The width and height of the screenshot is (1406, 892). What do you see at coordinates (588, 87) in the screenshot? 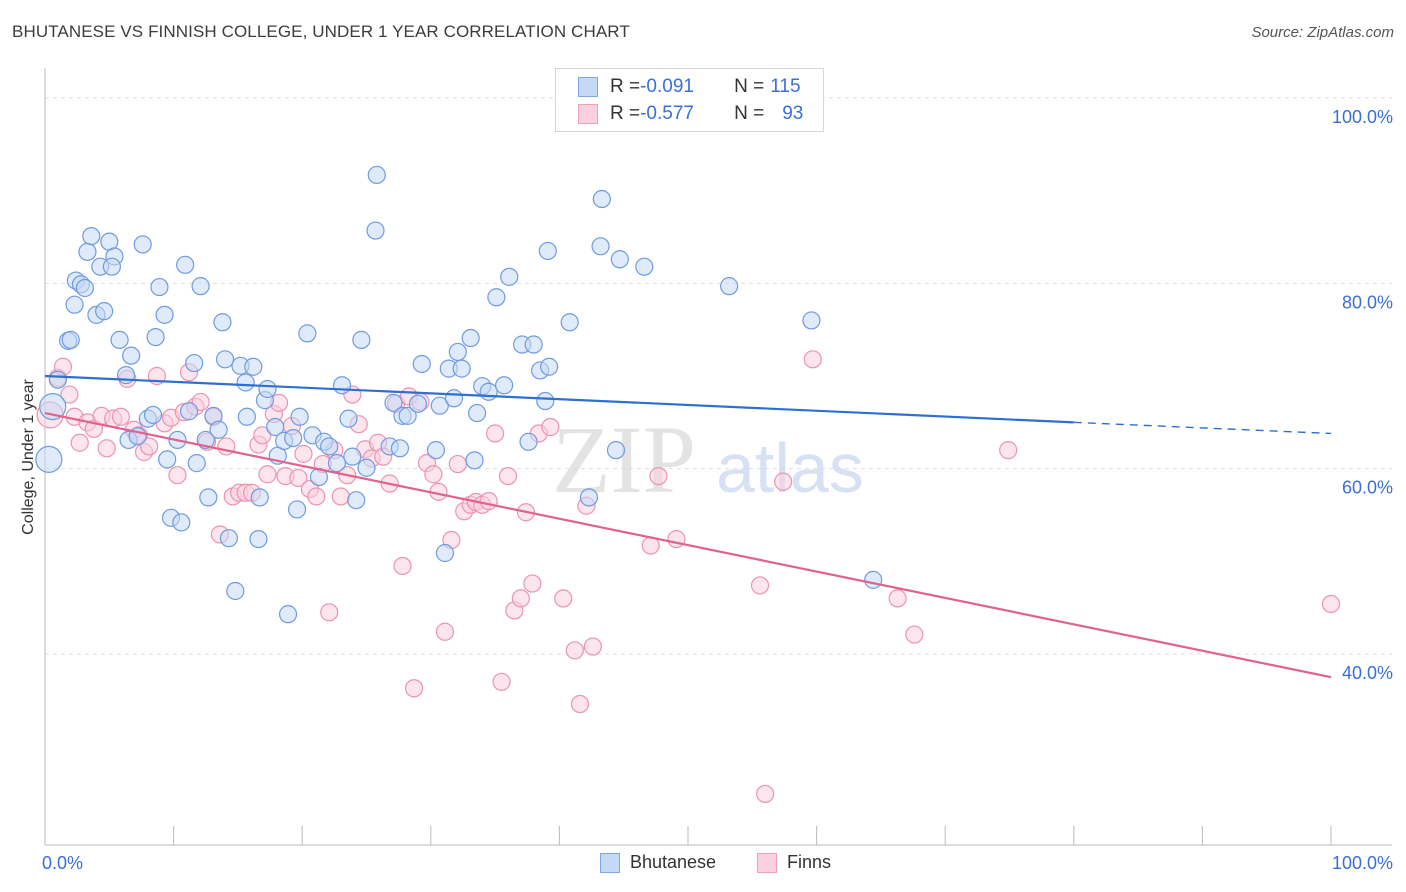
I see `legend-swatch-bhutanese` at bounding box center [588, 87].